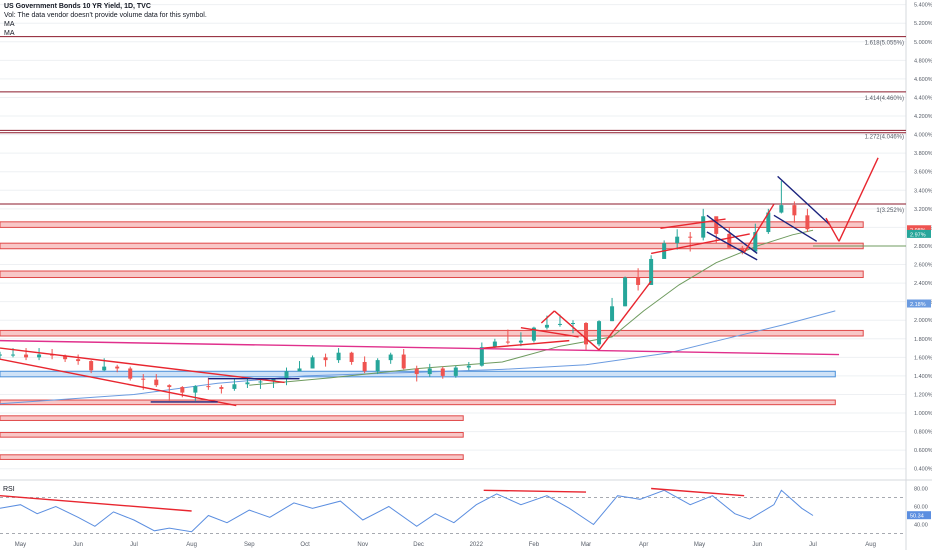  I want to click on price-tick-label: 2.400%, so click(923, 284).